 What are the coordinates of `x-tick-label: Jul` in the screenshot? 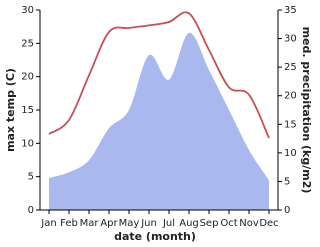 It's located at (168, 223).